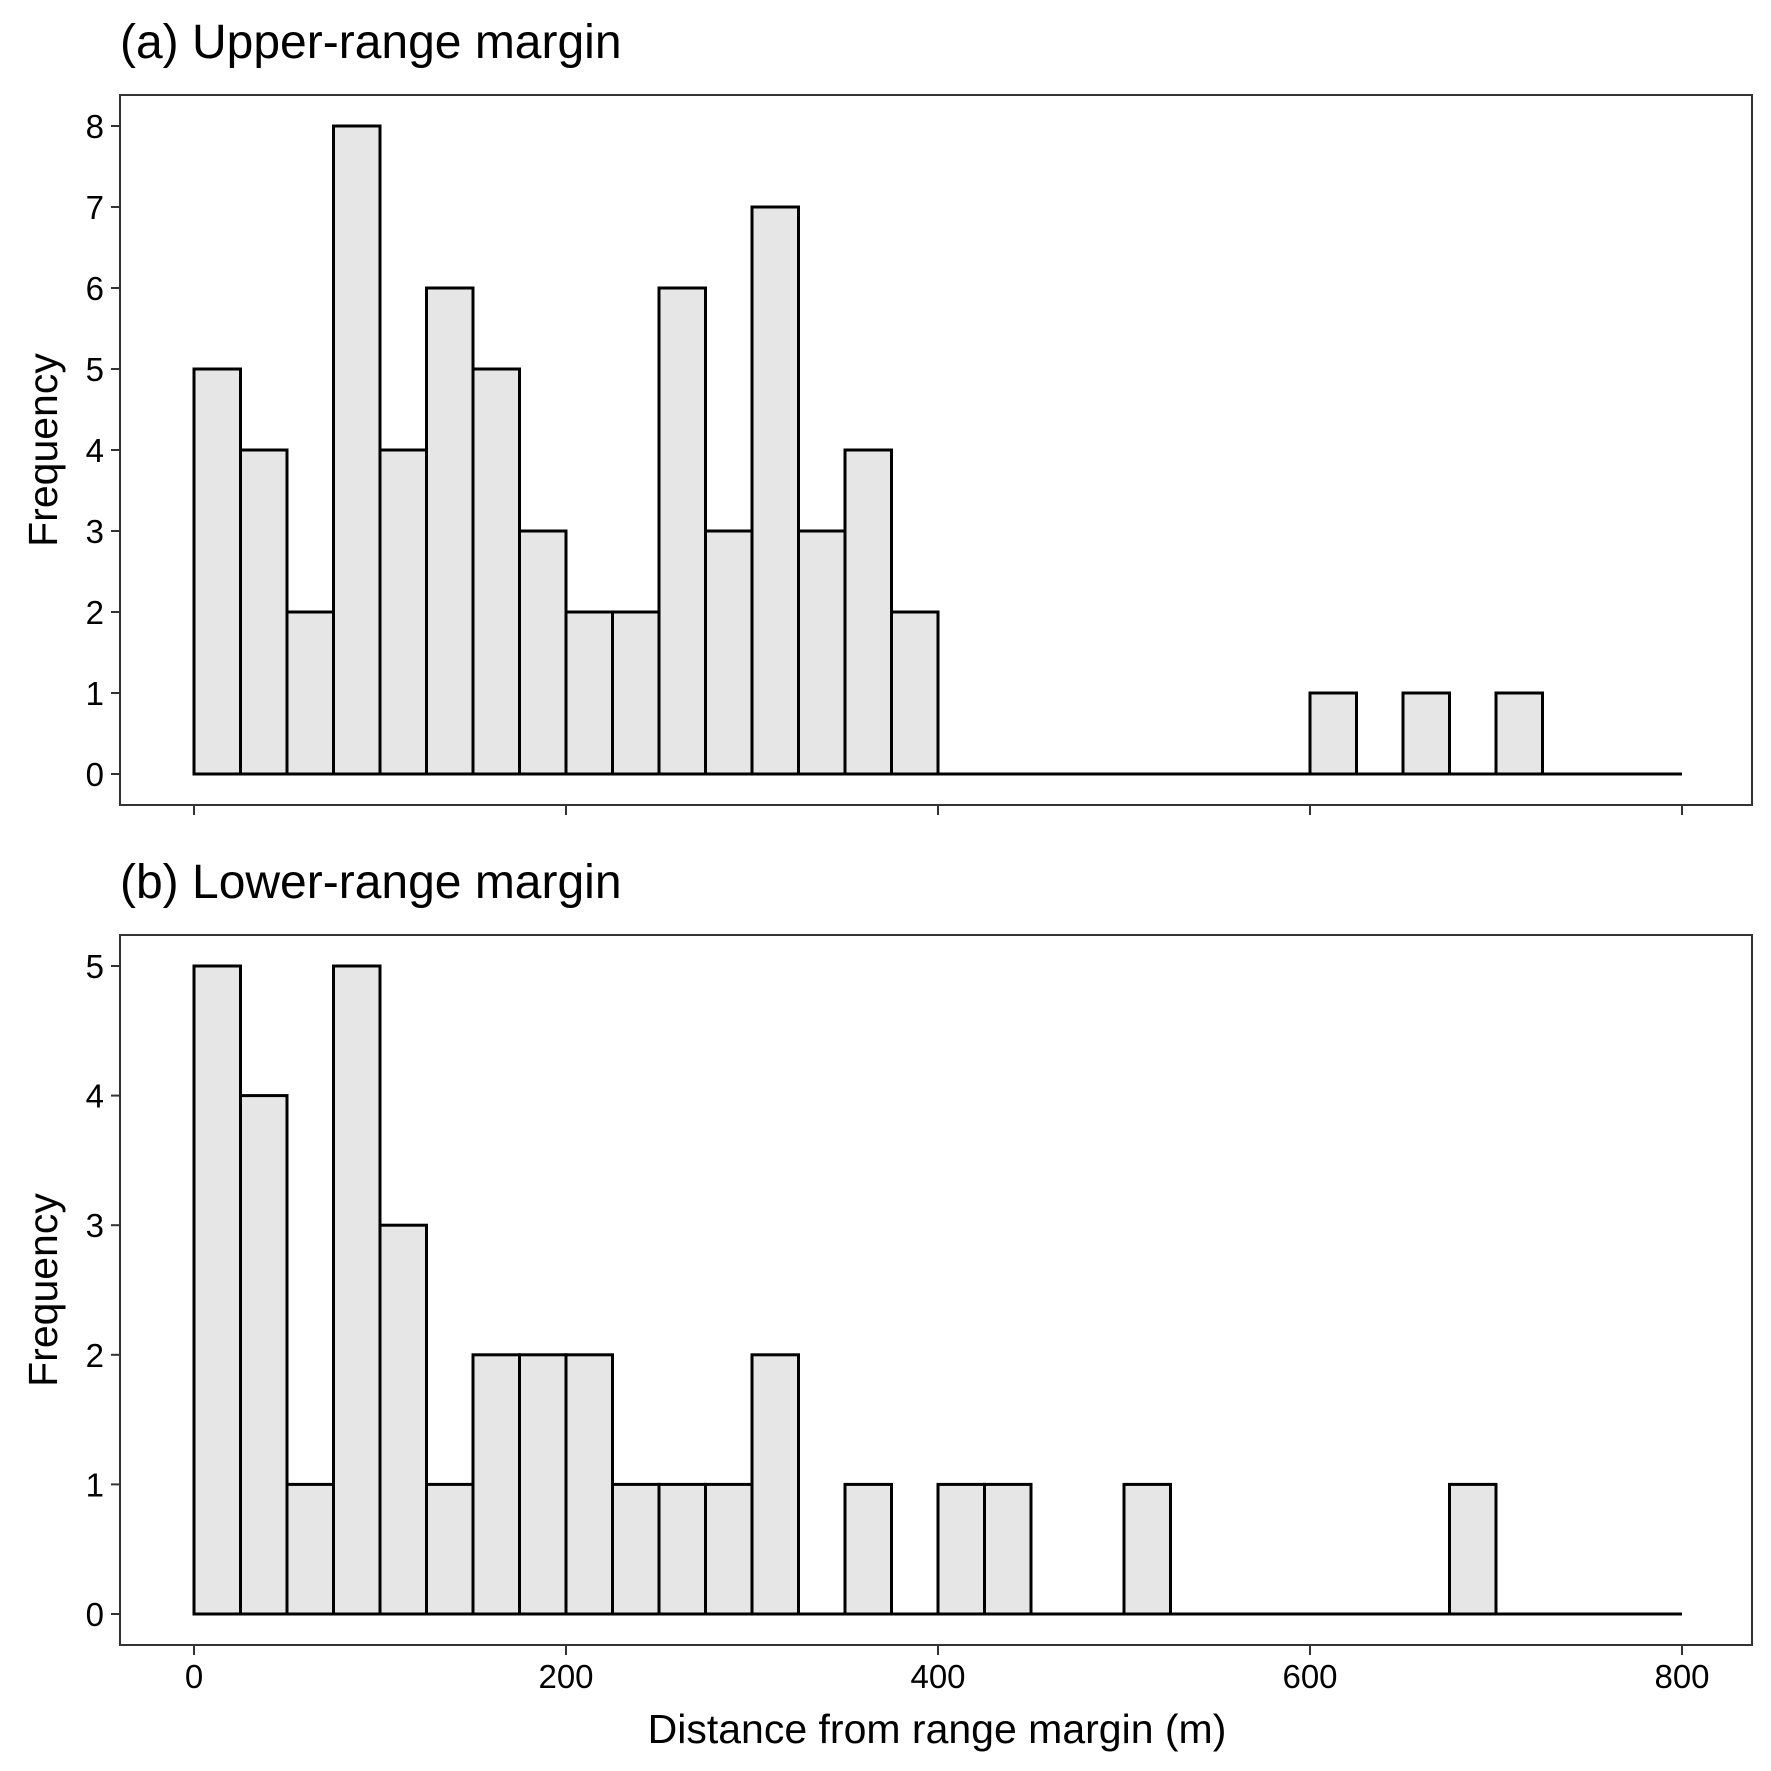  I want to click on x-tick-label: 800, so click(1681, 1676).